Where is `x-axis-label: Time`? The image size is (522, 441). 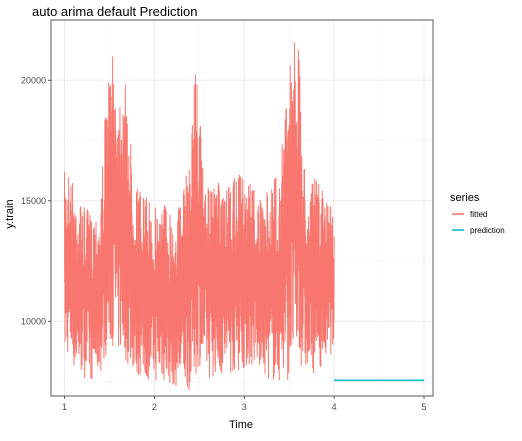
x-axis-label: Time is located at coordinates (241, 425).